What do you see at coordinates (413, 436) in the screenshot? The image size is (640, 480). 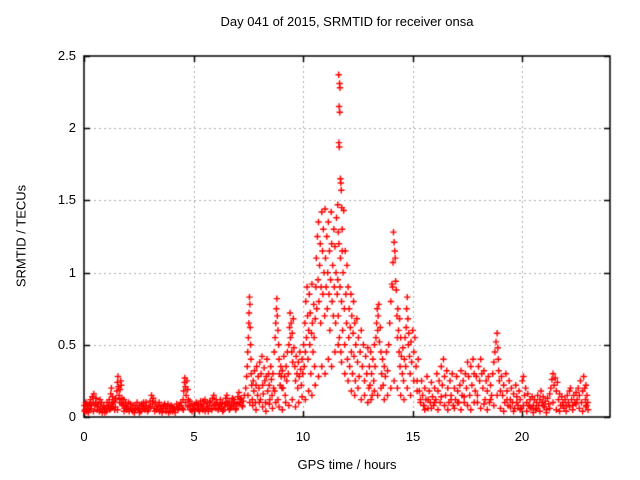 I see `x-tick-label: 15` at bounding box center [413, 436].